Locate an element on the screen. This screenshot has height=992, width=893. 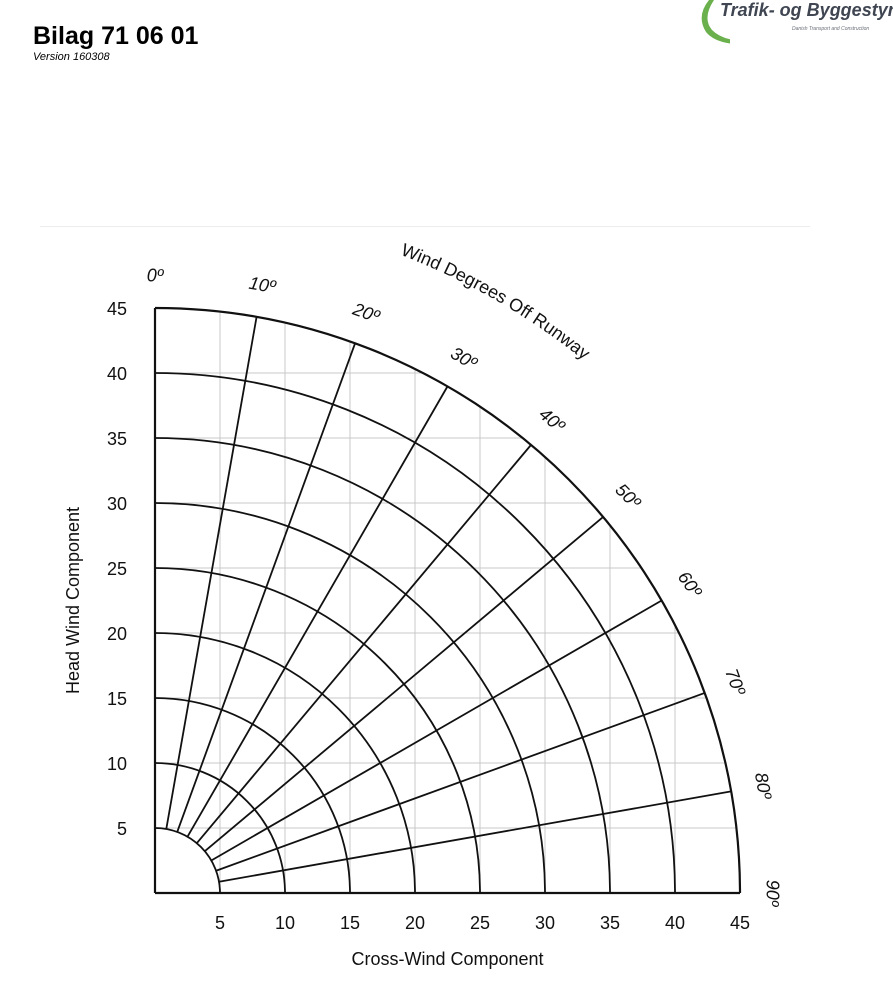
y-tick-label: 20 is located at coordinates (117, 634).